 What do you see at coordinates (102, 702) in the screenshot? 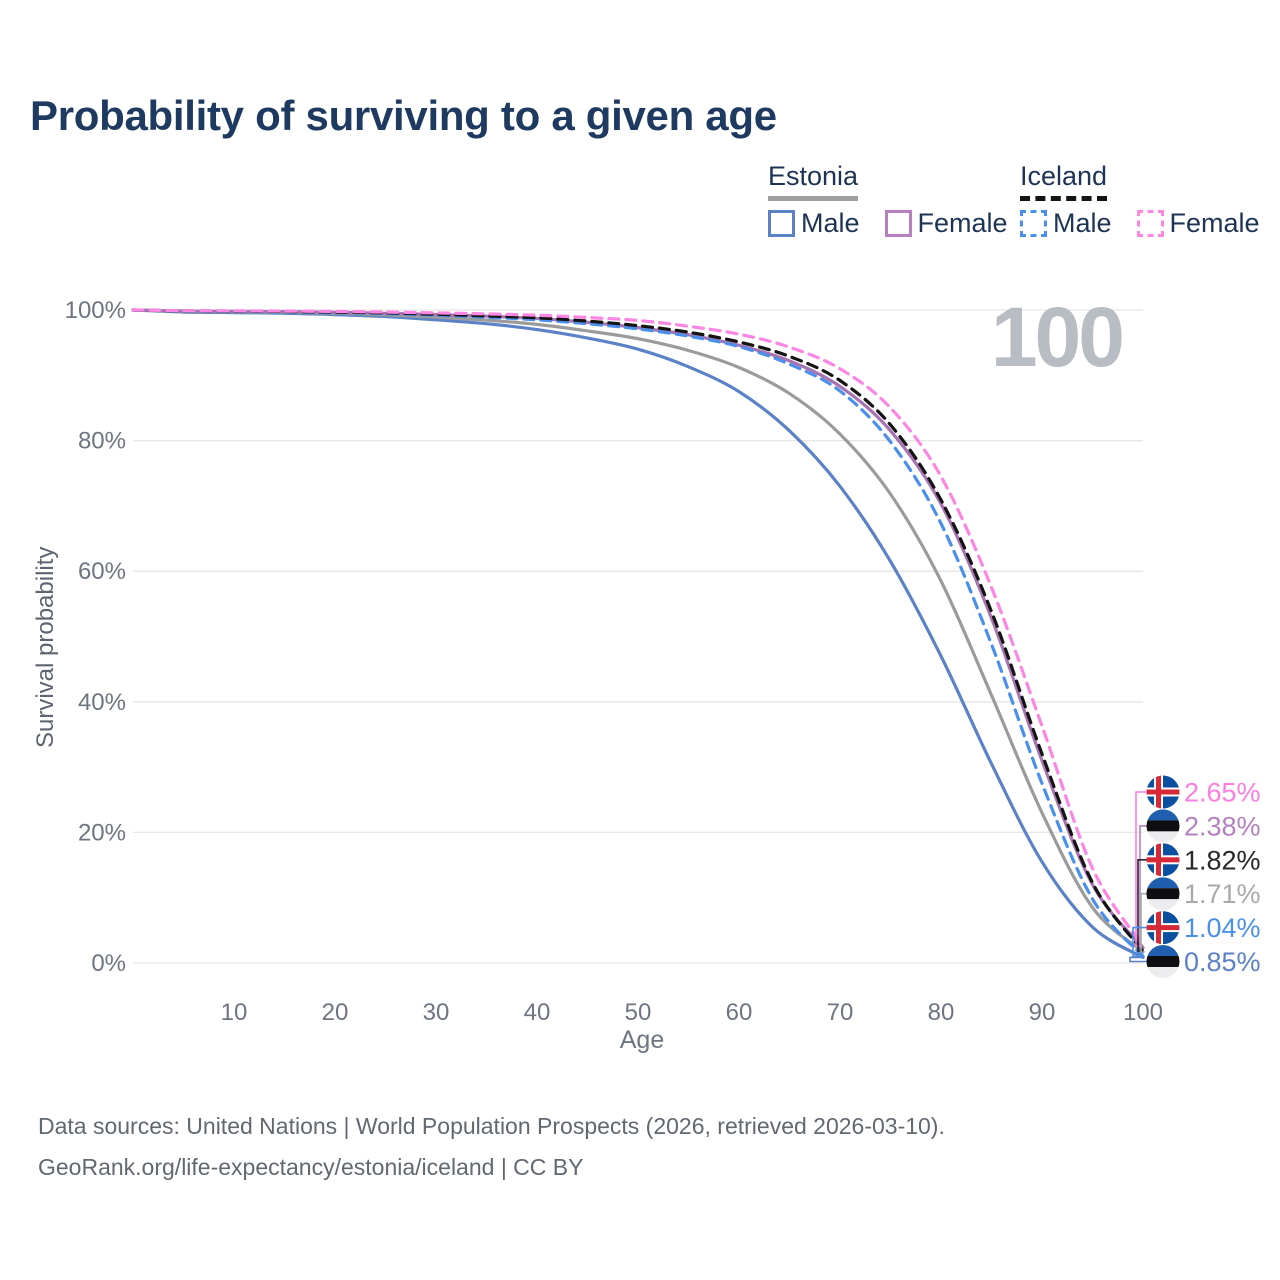
I see `y-tick-label: 40%` at bounding box center [102, 702].